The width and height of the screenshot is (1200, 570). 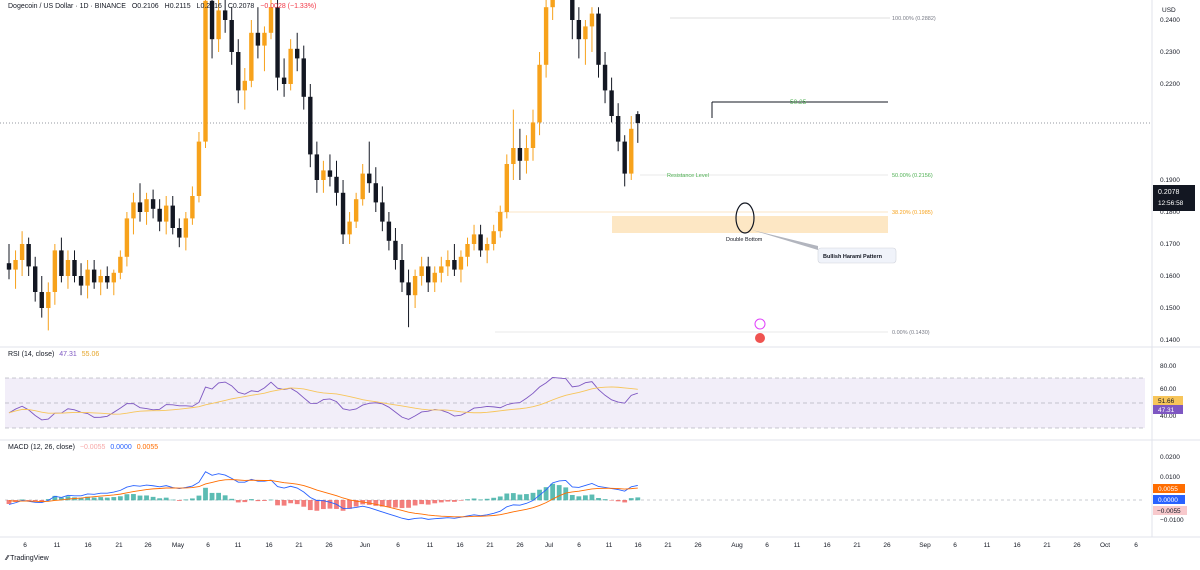 I want to click on price-tag-bg, so click(x=1174, y=198).